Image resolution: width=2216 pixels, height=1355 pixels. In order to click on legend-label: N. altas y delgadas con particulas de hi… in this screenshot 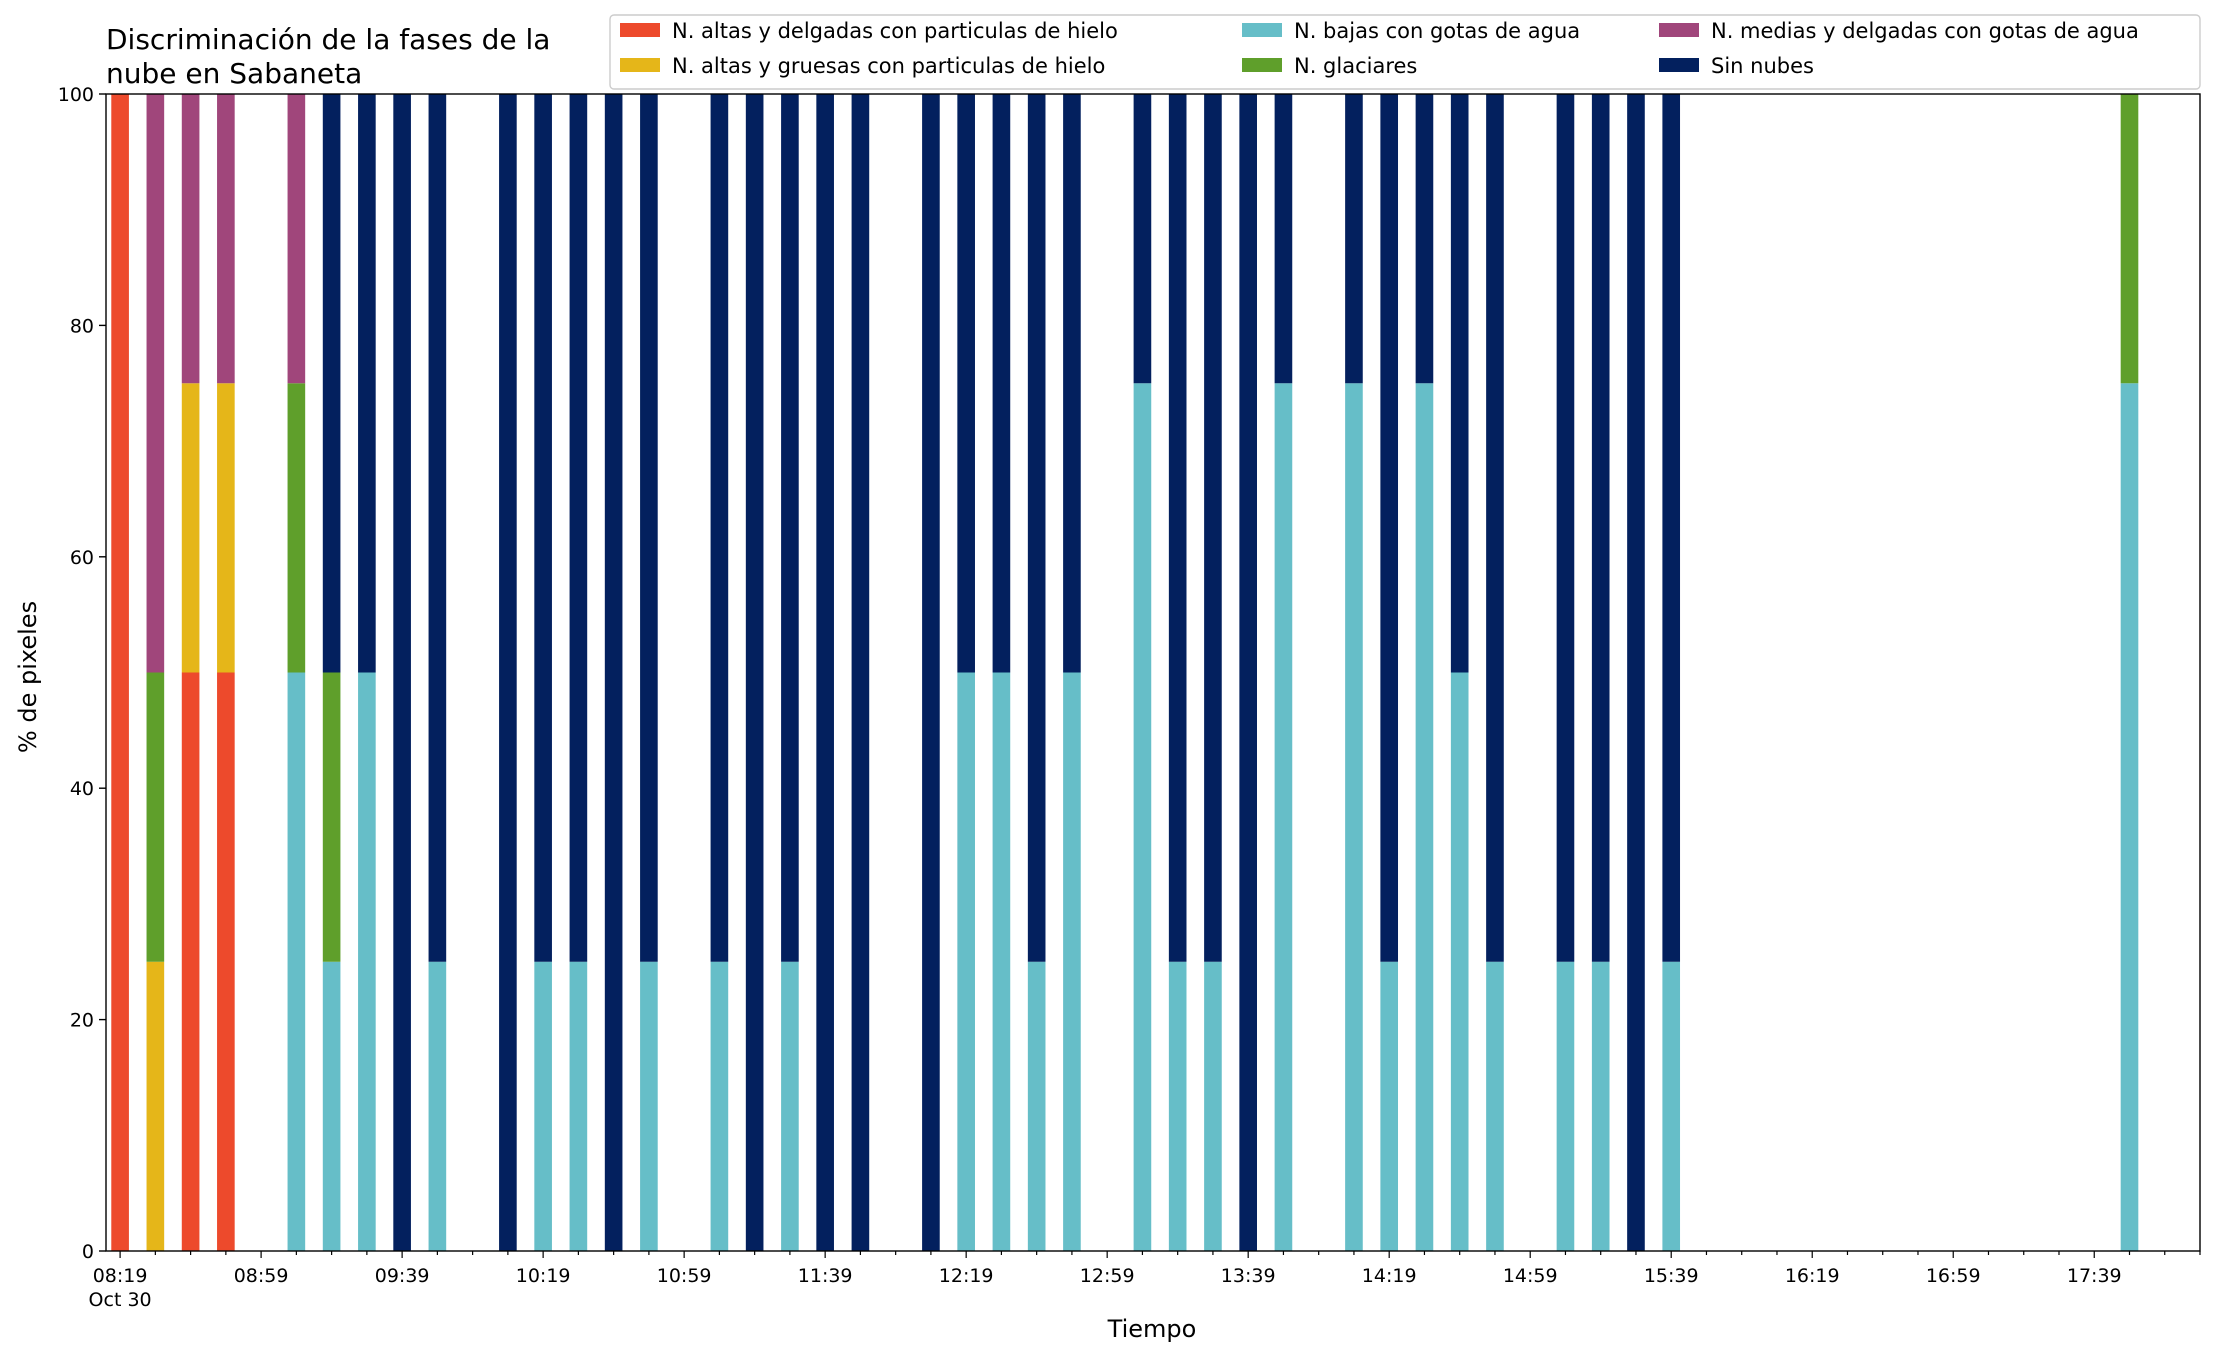, I will do `click(895, 31)`.